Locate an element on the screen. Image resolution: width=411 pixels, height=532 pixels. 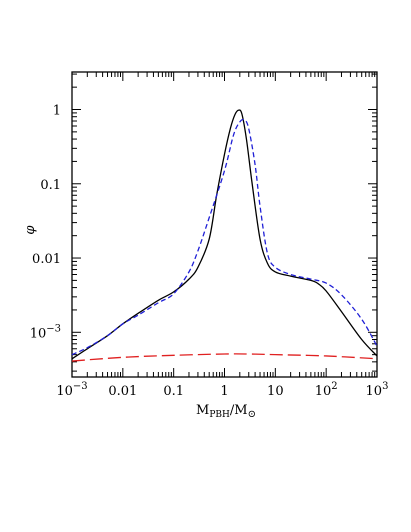
series-line-long-dashed is located at coordinates (224, 357).